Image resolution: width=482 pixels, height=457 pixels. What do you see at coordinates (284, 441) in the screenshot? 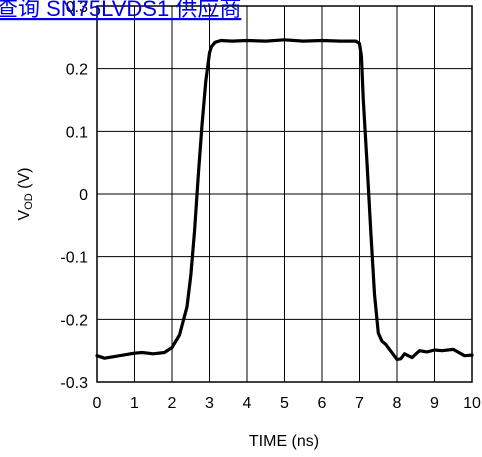
I see `x-axis-label: TIME (ns)` at bounding box center [284, 441].